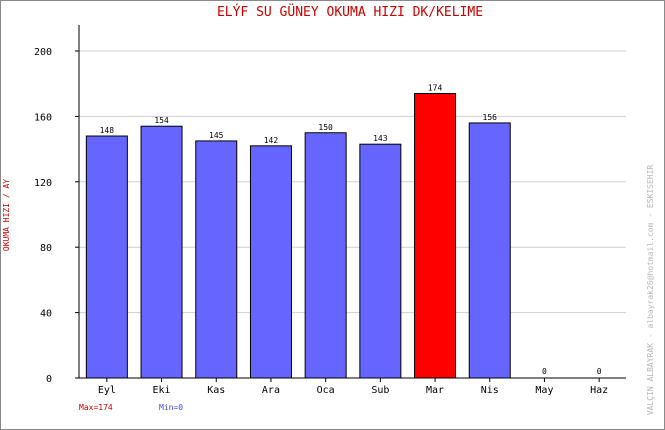 Image resolution: width=665 pixels, height=430 pixels. Describe the element at coordinates (435, 88) in the screenshot. I see `data-label: 174` at that location.